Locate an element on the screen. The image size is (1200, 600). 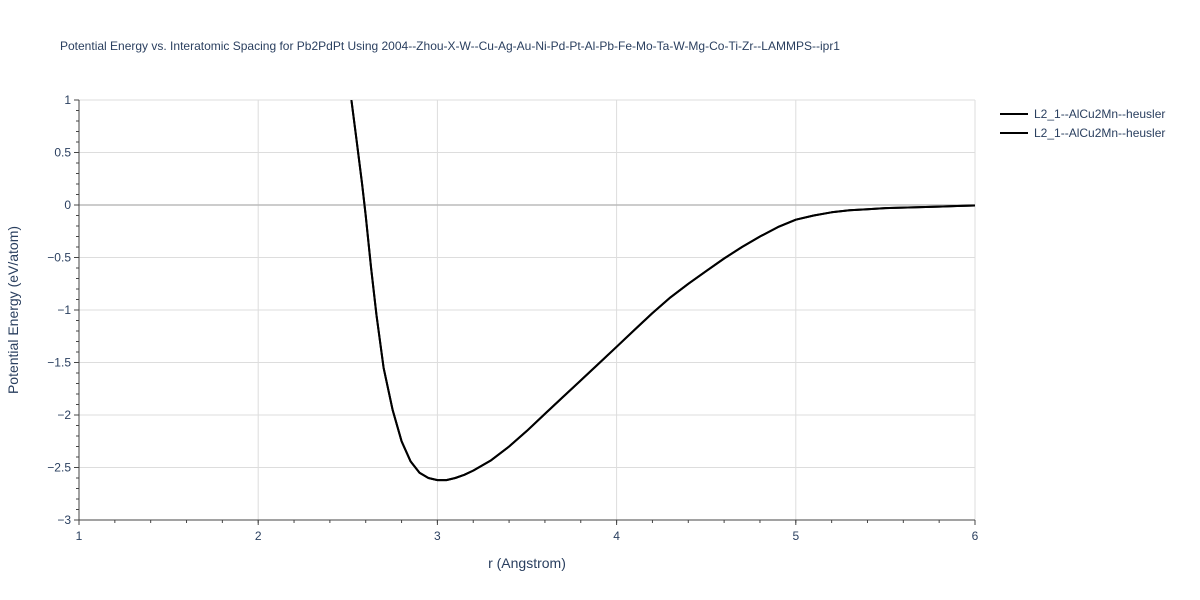
x-tick-label: 6 is located at coordinates (975, 536).